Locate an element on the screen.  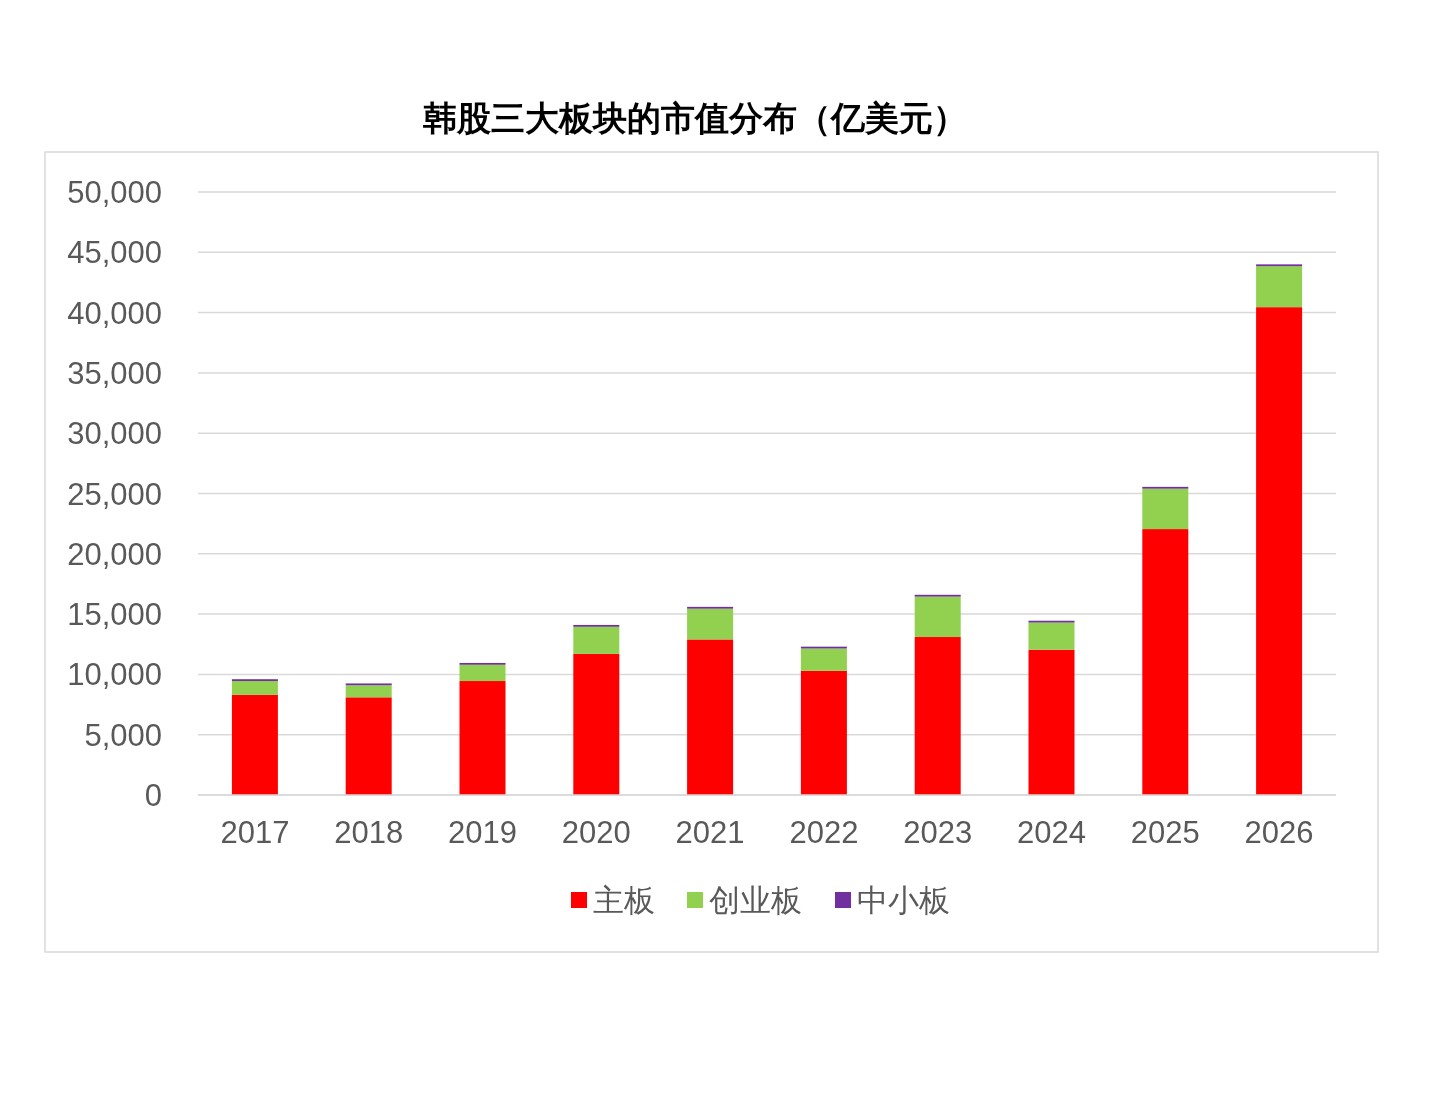
y-tick-label: 30,000 is located at coordinates (114, 434).